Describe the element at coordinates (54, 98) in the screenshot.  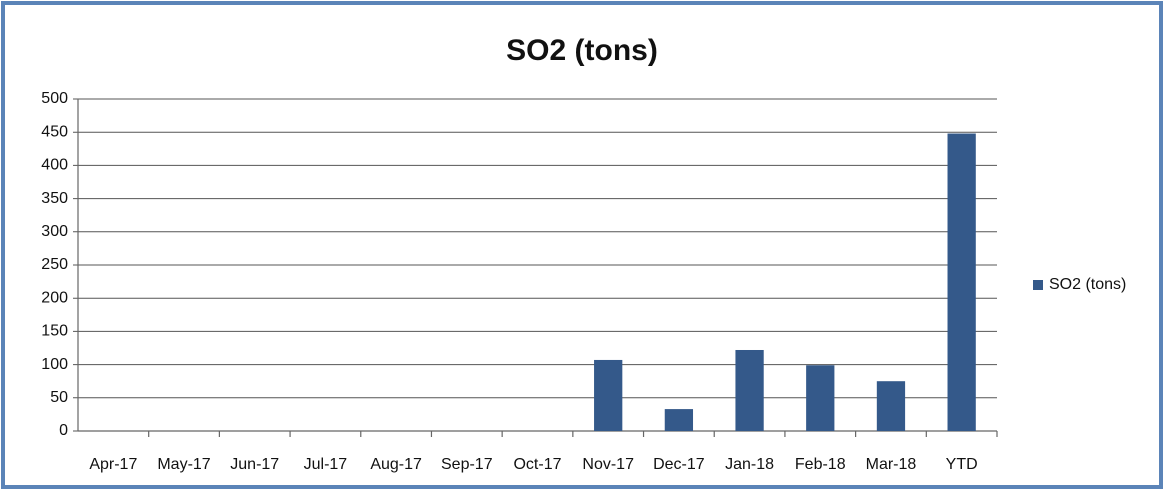
I see `y-tick-label: 500` at that location.